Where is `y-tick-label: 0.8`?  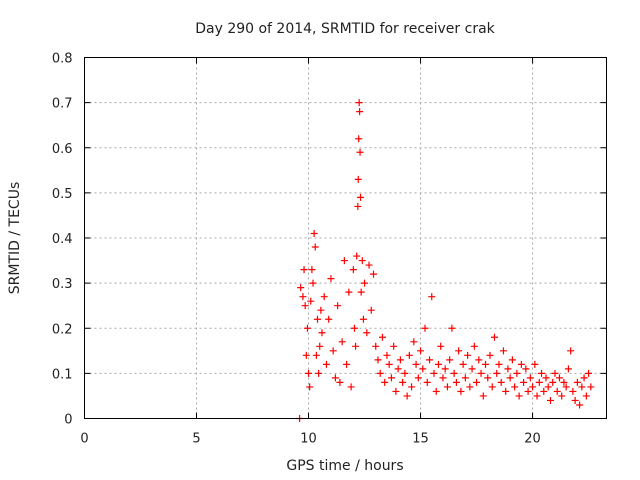
y-tick-label: 0.8 is located at coordinates (62, 59).